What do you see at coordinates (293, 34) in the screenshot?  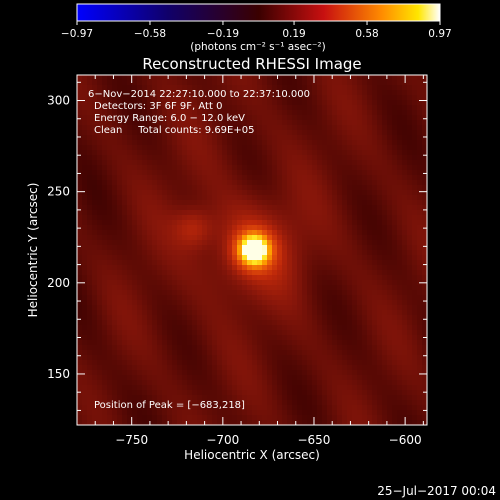 I see `colorbar-tick-label: 0.19` at bounding box center [293, 34].